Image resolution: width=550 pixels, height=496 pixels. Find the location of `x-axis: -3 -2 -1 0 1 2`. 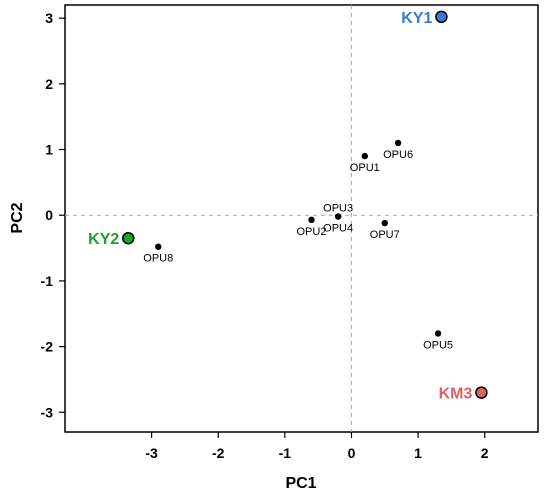

x-axis: -3 -2 -1 0 1 2 is located at coordinates (317, 446).